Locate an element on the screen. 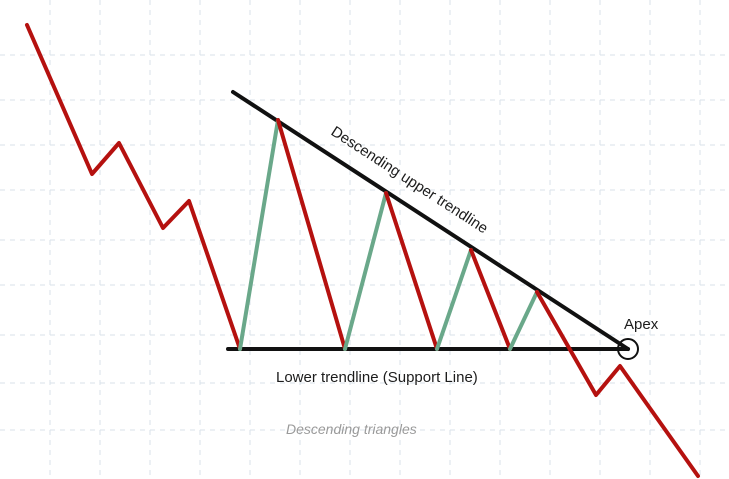  circle-marker-icon is located at coordinates (628, 349).